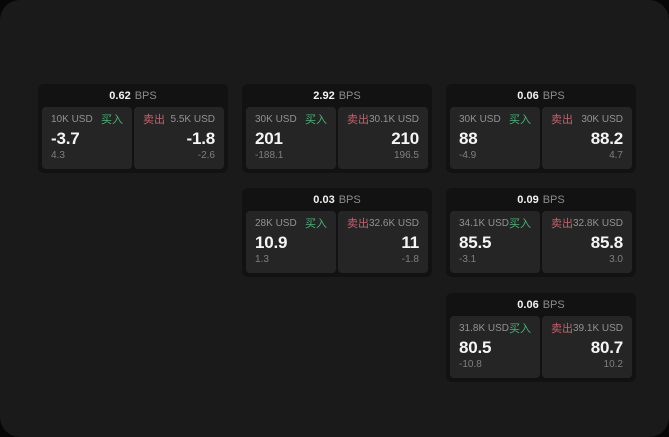 This screenshot has width=669, height=437. I want to click on buy-quote-panel: 30K USD 买入 88 -4.9, so click(495, 138).